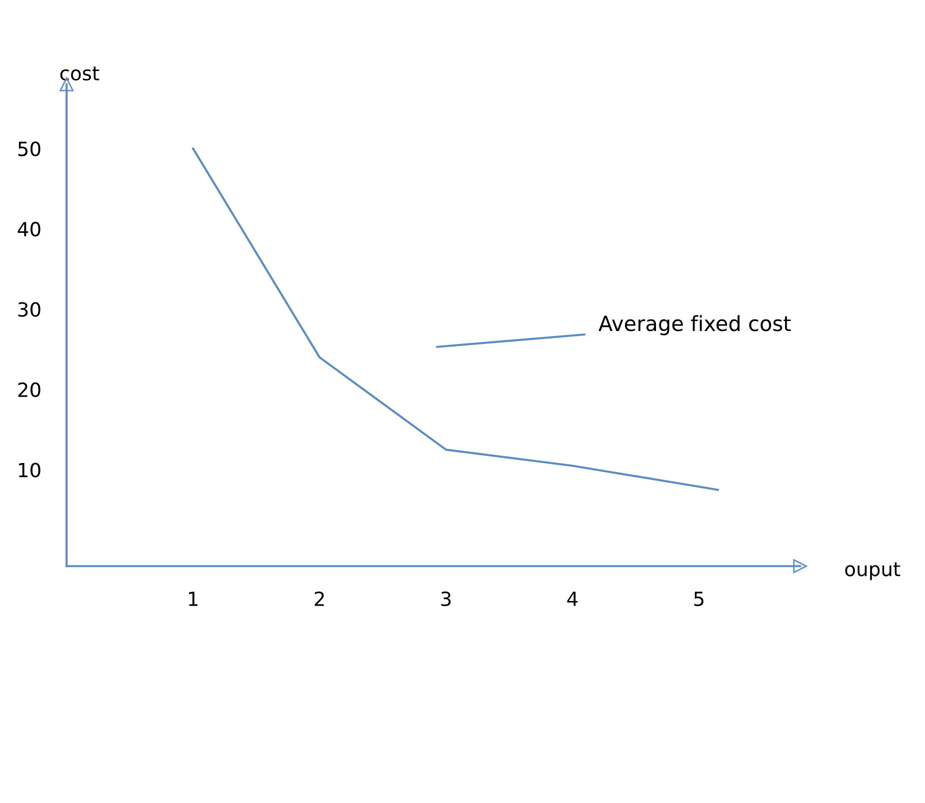  What do you see at coordinates (193, 599) in the screenshot?
I see `x-tick-label: 1` at bounding box center [193, 599].